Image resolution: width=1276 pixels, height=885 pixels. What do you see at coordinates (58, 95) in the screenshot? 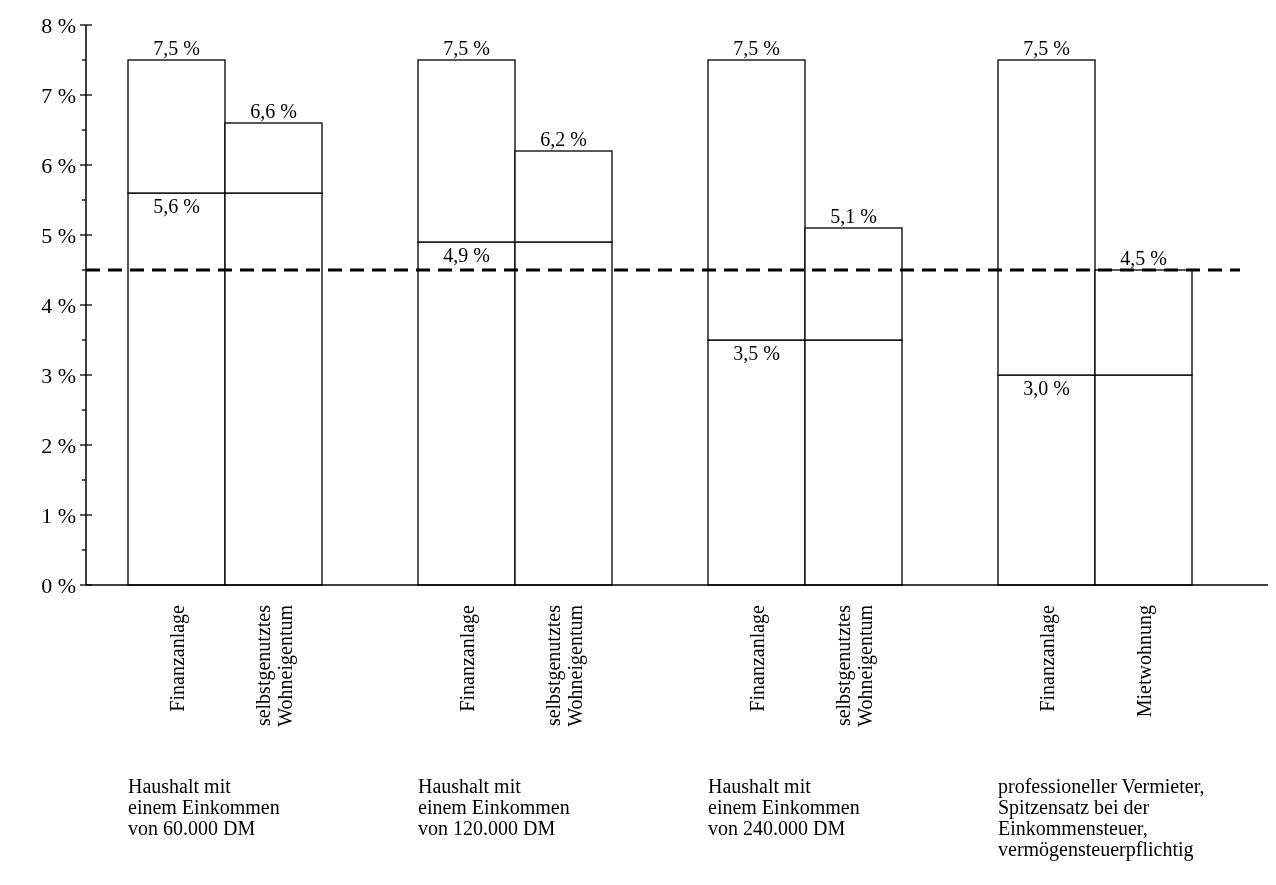
I see `y-tick-label: 7 %` at bounding box center [58, 95].